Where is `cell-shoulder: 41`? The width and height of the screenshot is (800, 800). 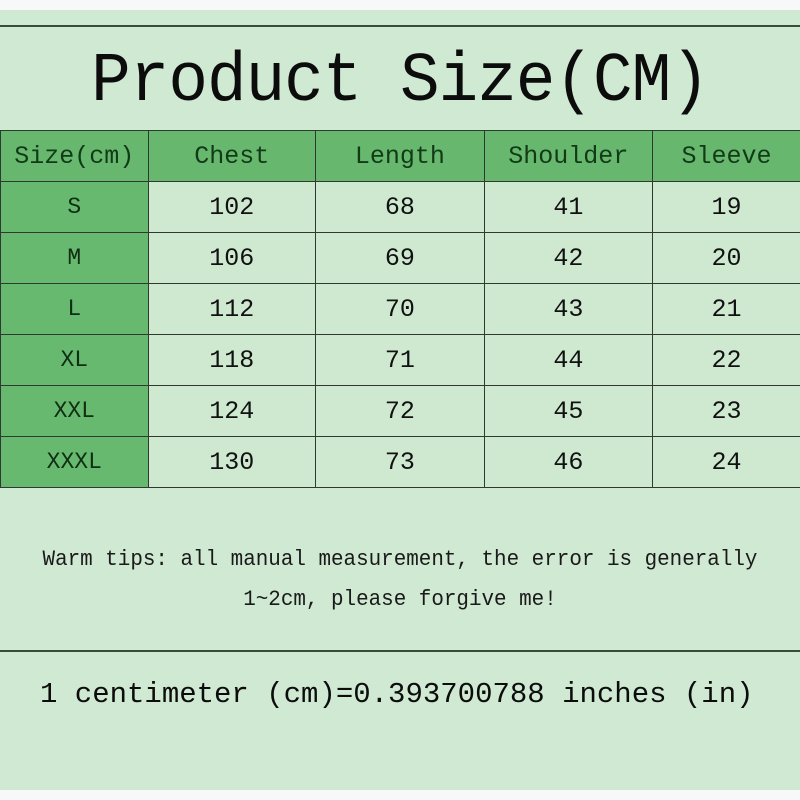
cell-shoulder: 41 is located at coordinates (568, 207).